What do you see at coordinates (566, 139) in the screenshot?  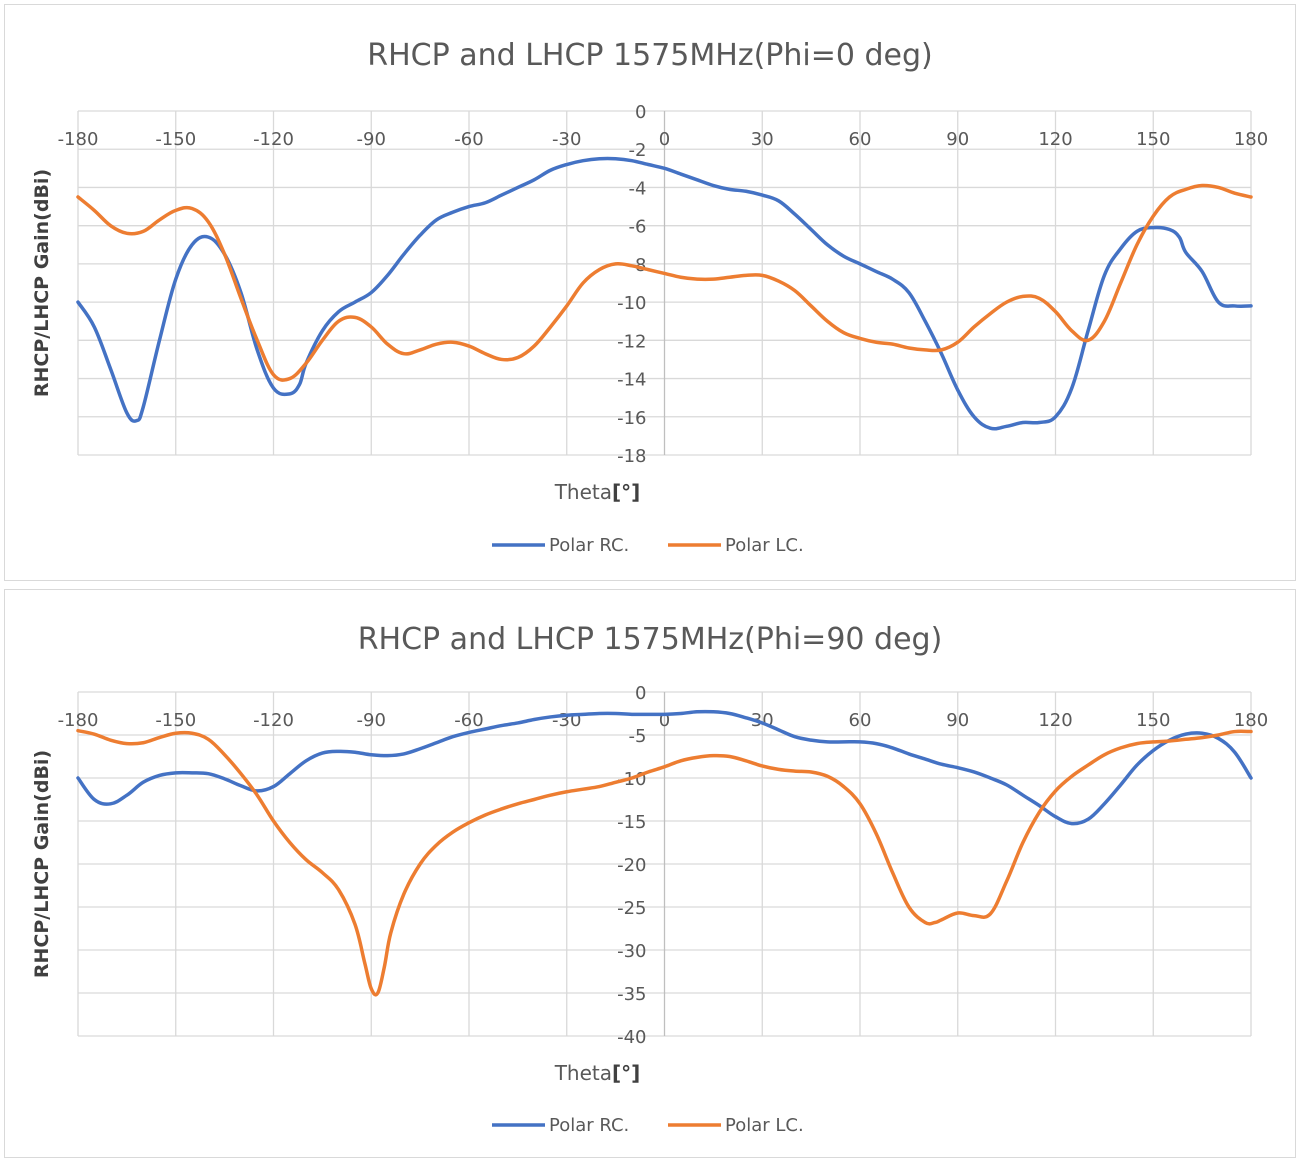 I see `x-tick-label: -30` at bounding box center [566, 139].